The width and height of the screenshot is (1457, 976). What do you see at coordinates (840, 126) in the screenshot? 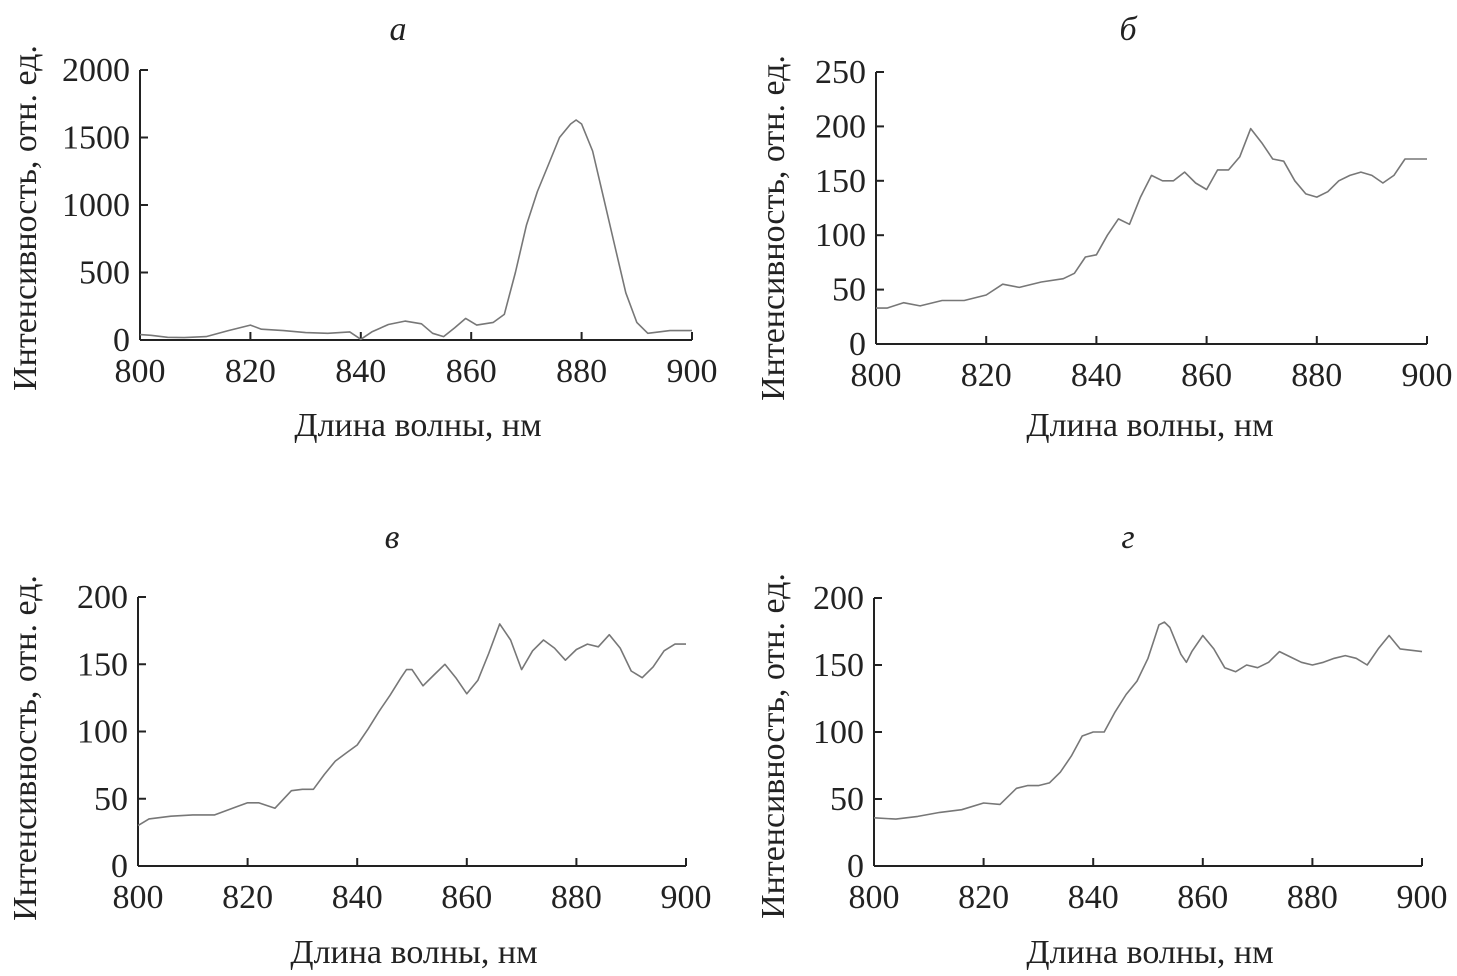
I see `panel-b-y-tick-label-4: 200` at bounding box center [840, 126].